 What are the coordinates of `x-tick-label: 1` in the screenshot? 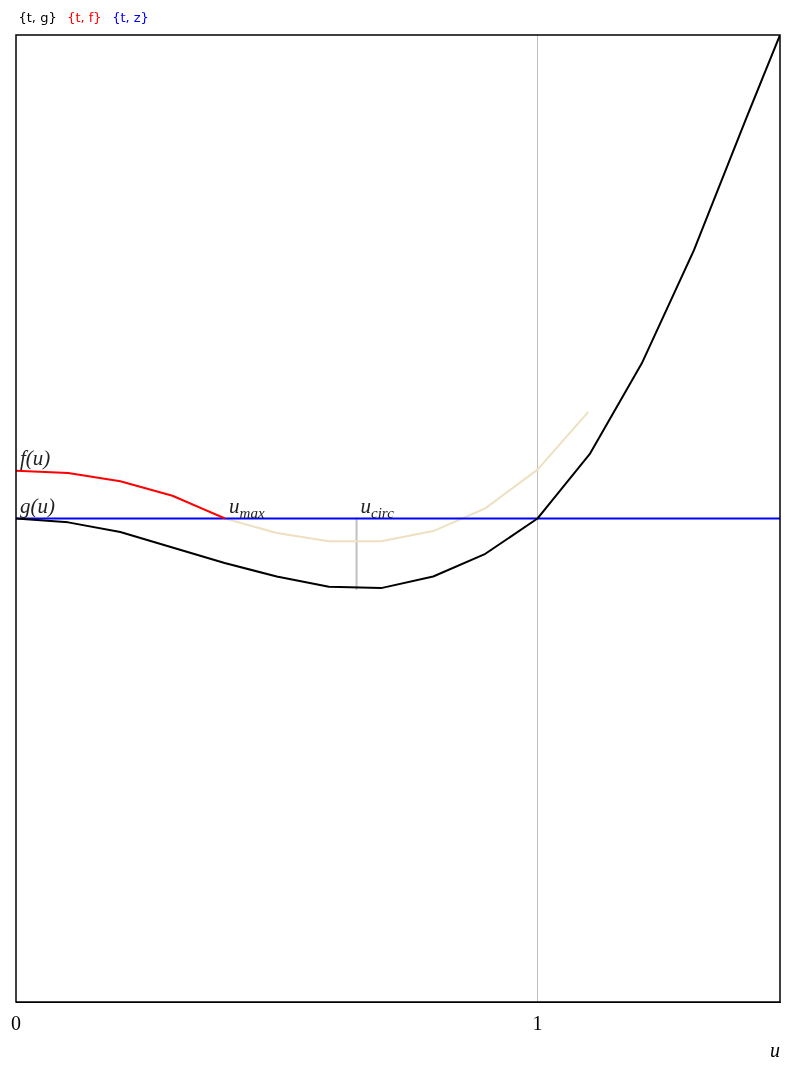 It's located at (537, 1023).